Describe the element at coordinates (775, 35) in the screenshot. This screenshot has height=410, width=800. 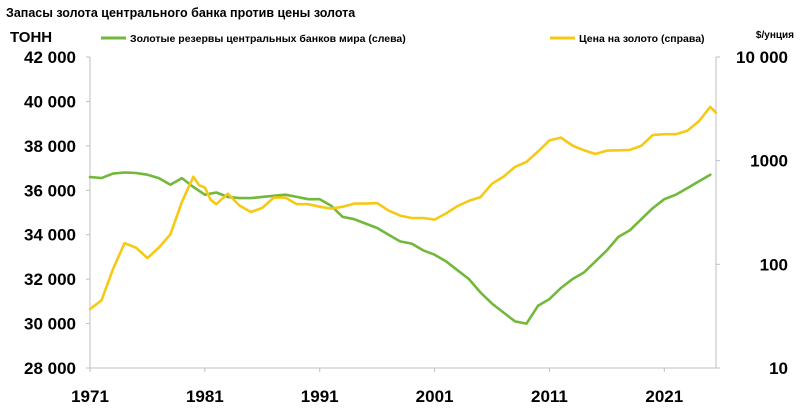
I see `right-axis-unit: $/унция` at that location.